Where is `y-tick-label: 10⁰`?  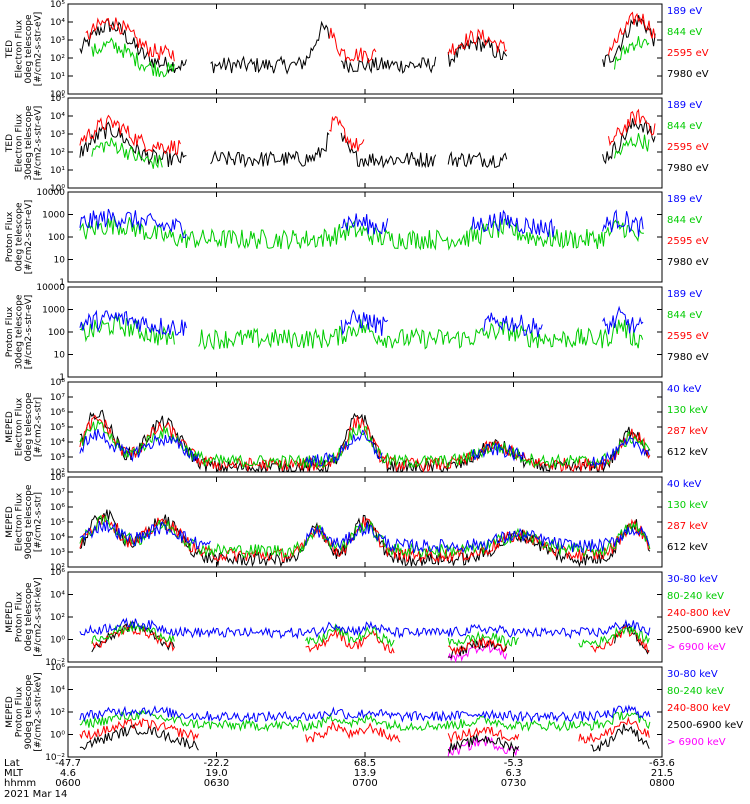
y-tick-label: 10⁰ is located at coordinates (57, 736).